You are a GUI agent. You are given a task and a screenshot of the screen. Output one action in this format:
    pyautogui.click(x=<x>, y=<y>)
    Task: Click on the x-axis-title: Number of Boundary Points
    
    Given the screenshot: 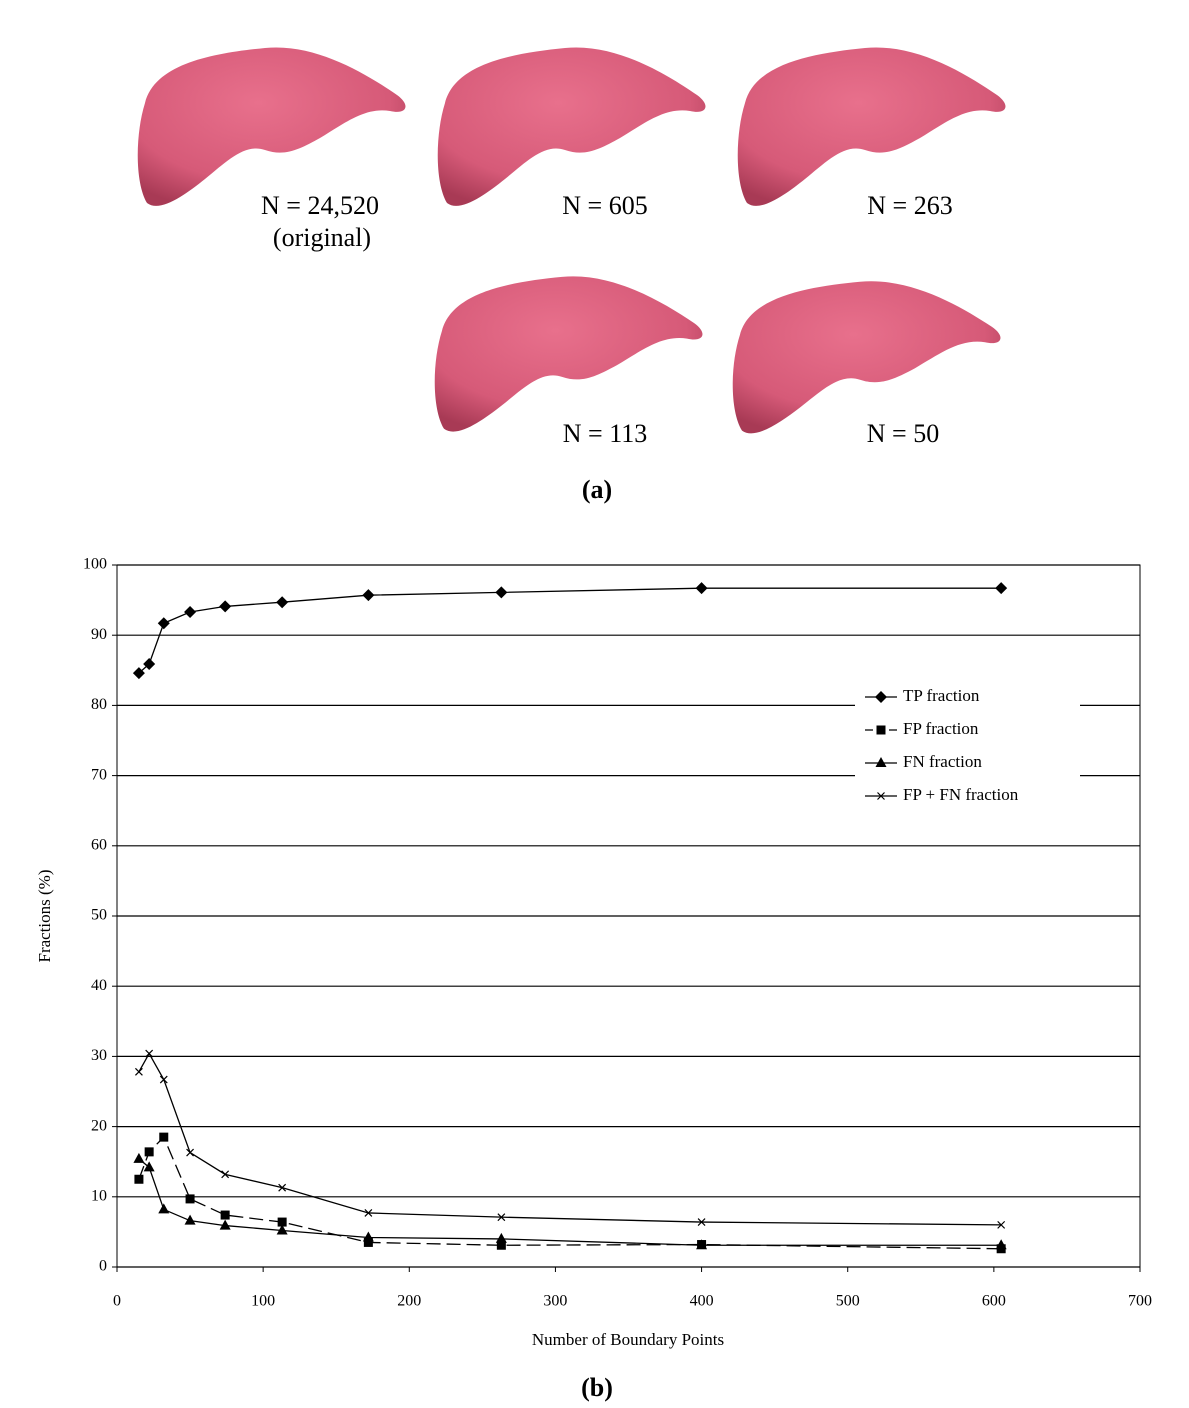 What is the action you would take?
    pyautogui.click(x=628, y=1339)
    